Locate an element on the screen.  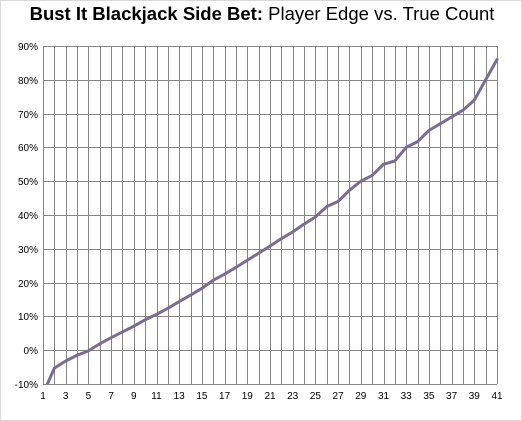
x-tick-label: 39 is located at coordinates (475, 396).